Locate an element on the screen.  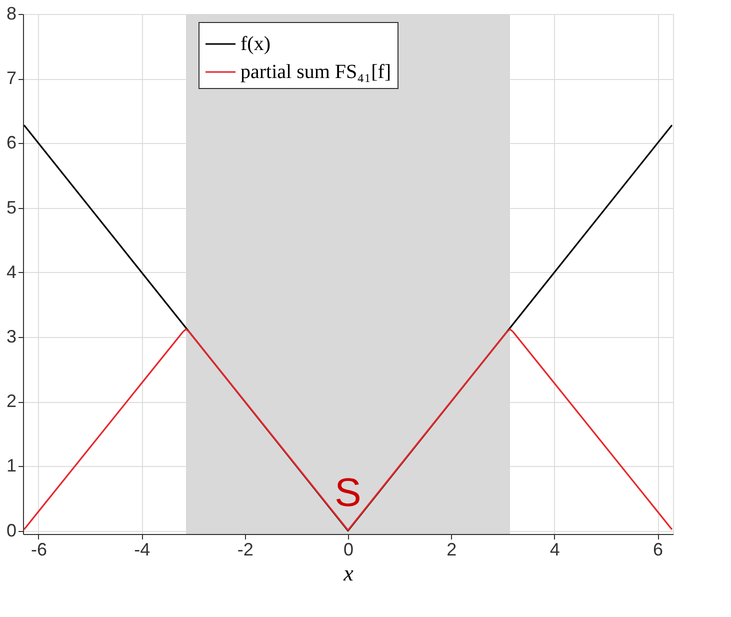
legend-label: partial sum FS₄₁[f] is located at coordinates (316, 72).